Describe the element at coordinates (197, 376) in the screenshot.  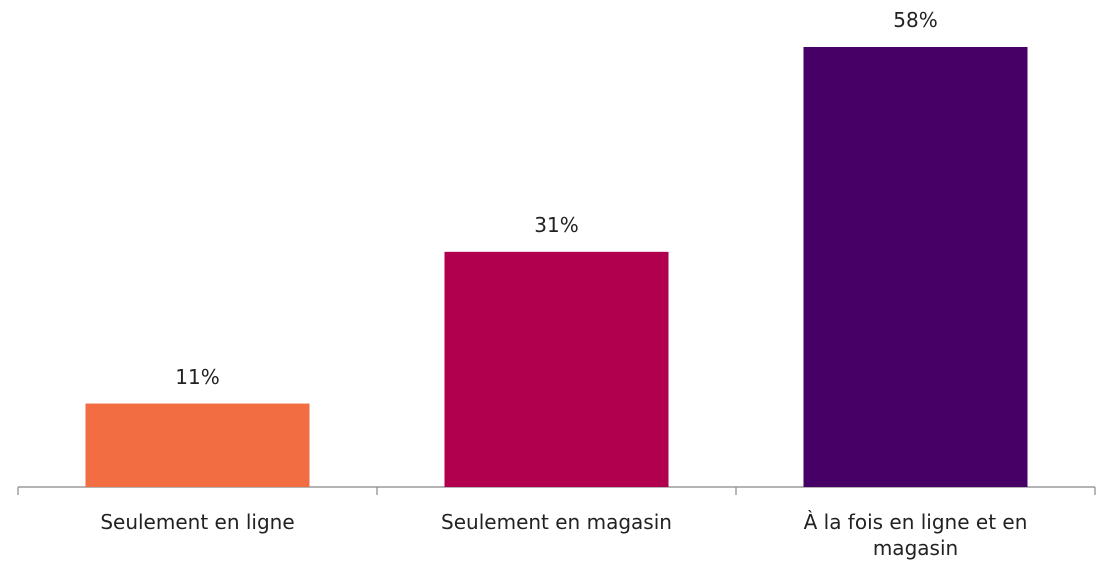
I see `value-label: 11%` at that location.